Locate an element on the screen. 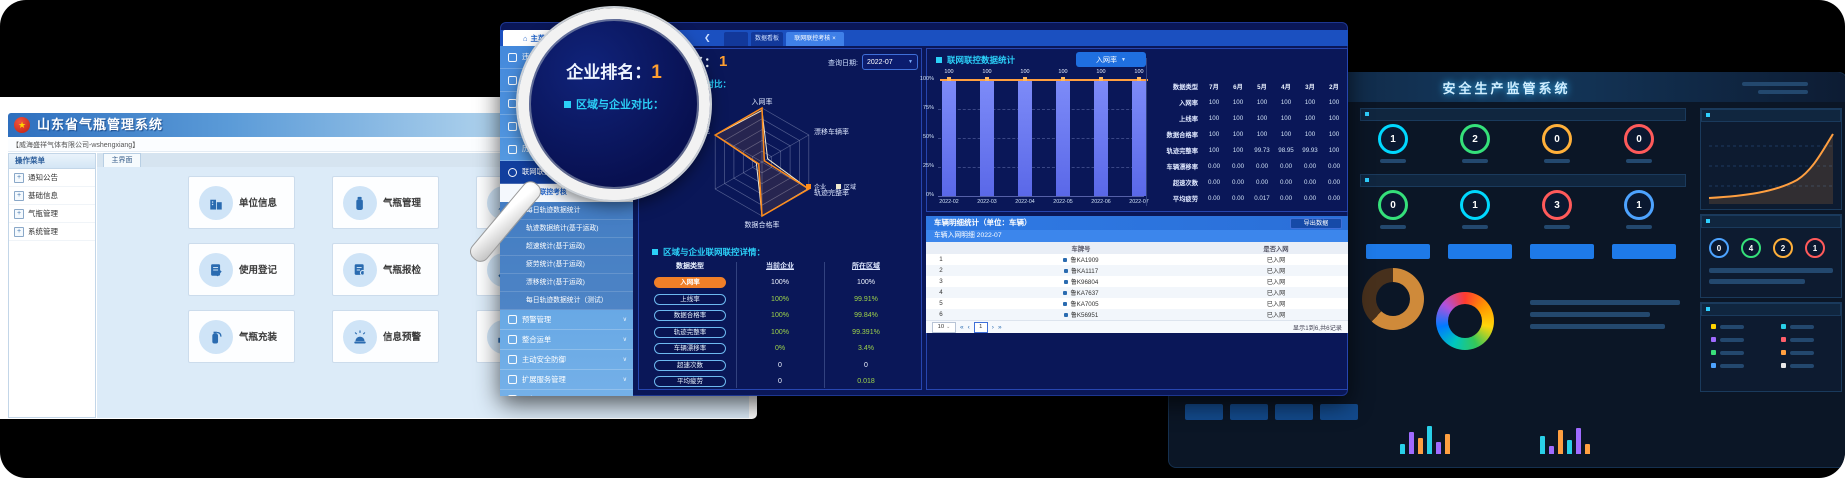 The image size is (1845, 478). car-mini-icon is located at coordinates (1065, 260).